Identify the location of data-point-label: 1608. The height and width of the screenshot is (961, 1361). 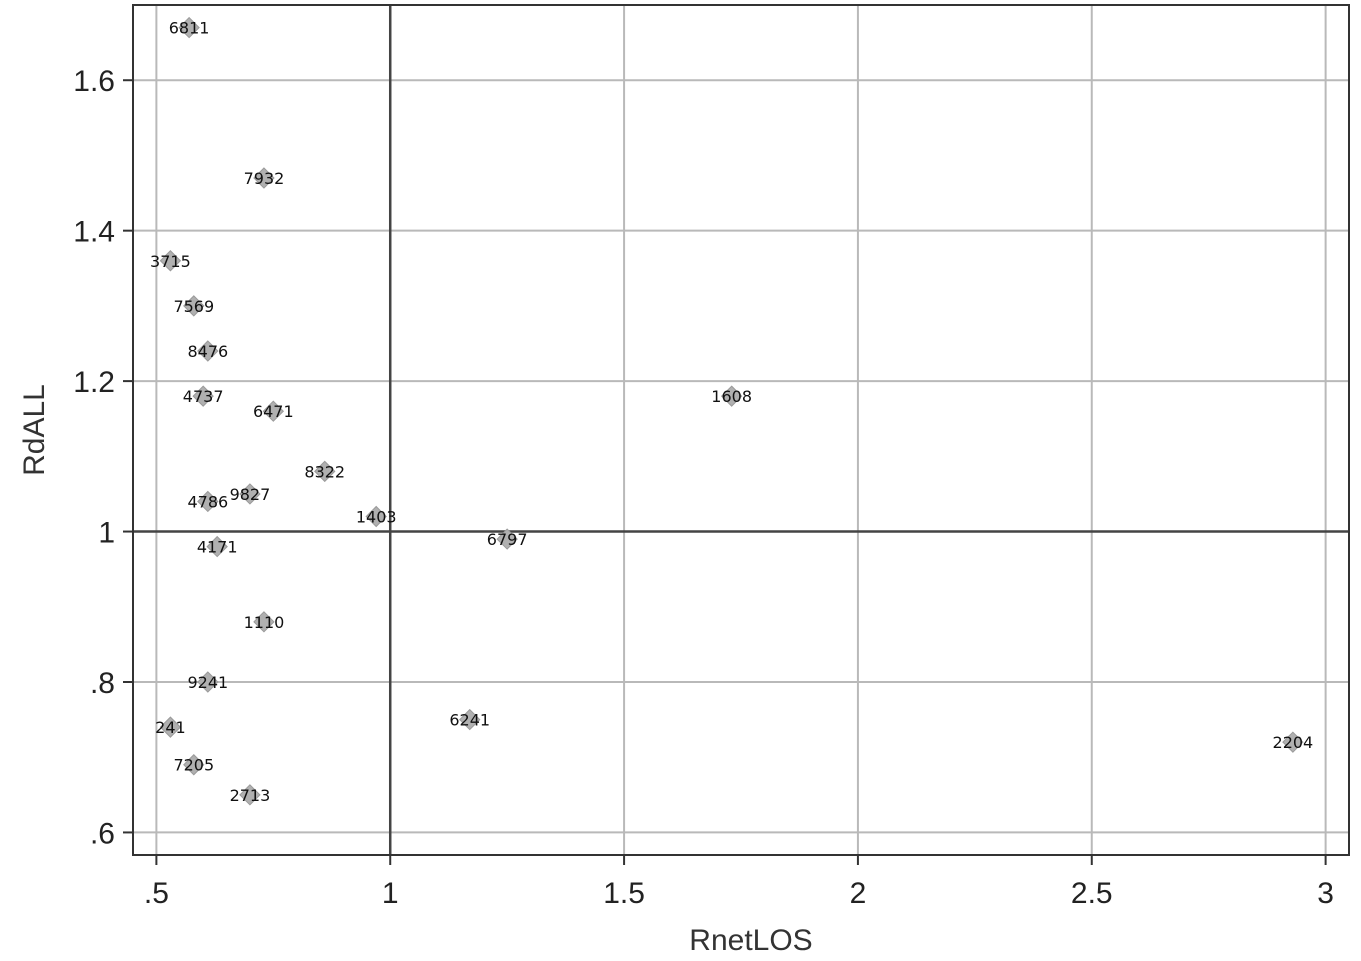
(731, 396).